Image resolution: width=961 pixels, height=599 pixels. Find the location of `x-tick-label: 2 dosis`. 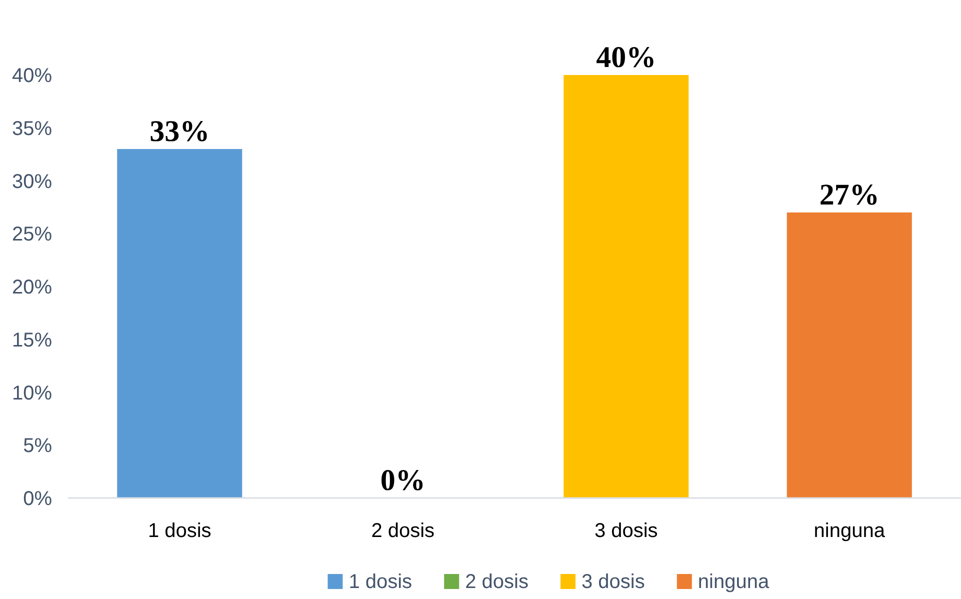

x-tick-label: 2 dosis is located at coordinates (403, 531).